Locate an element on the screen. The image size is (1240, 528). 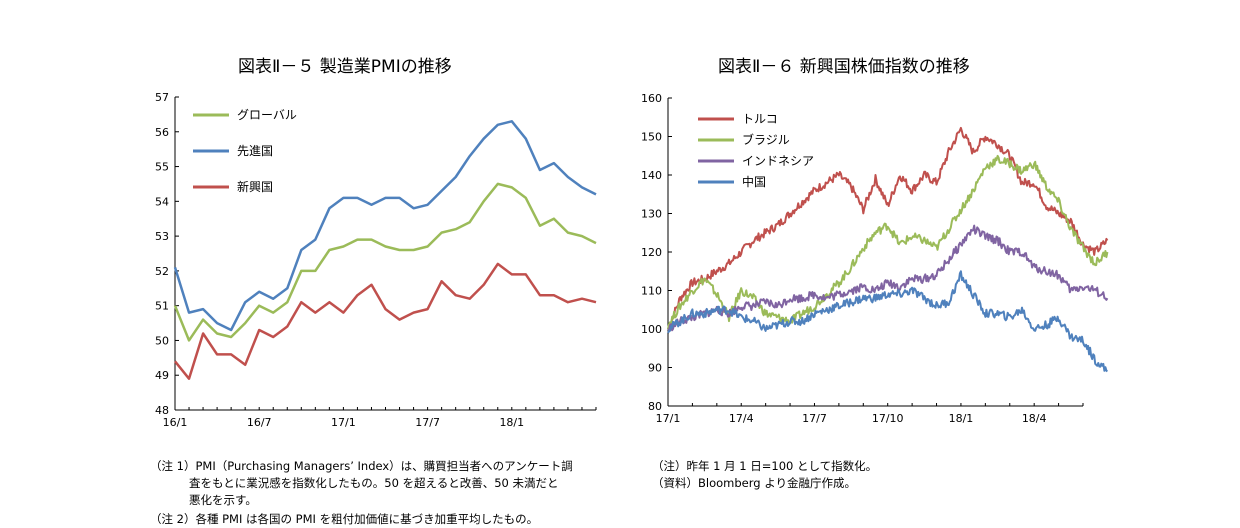
em-stock-note-2: （資料）Bloomberg より金融庁作成。 is located at coordinates (754, 483).